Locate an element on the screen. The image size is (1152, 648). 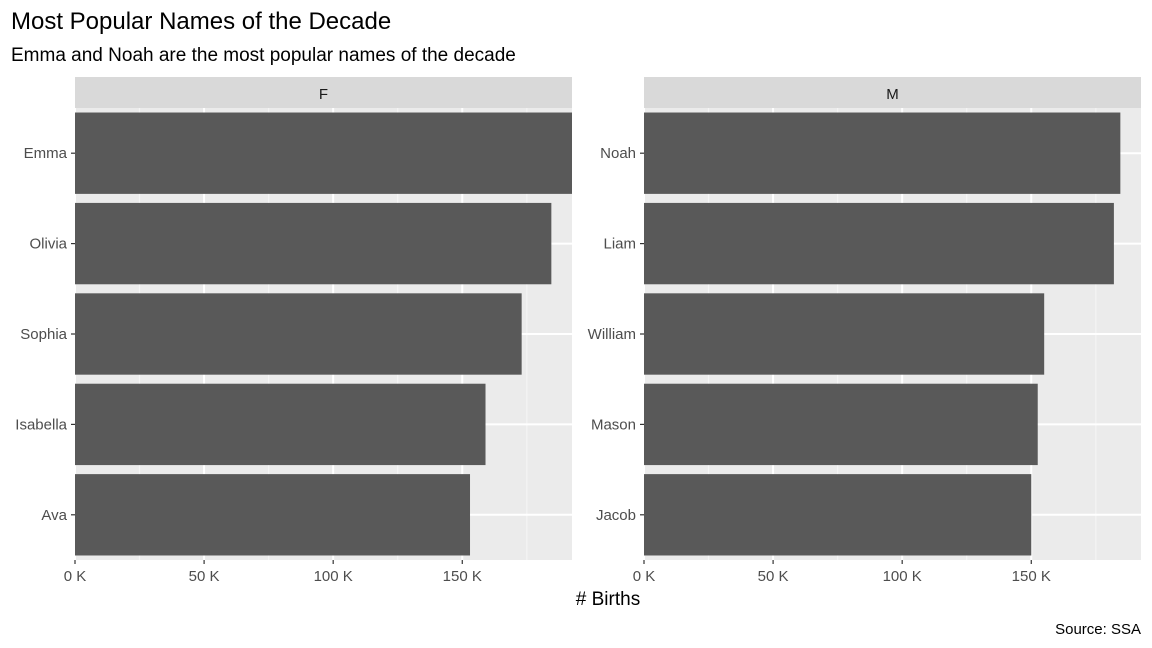
y-tick-label: Jacob is located at coordinates (616, 515).